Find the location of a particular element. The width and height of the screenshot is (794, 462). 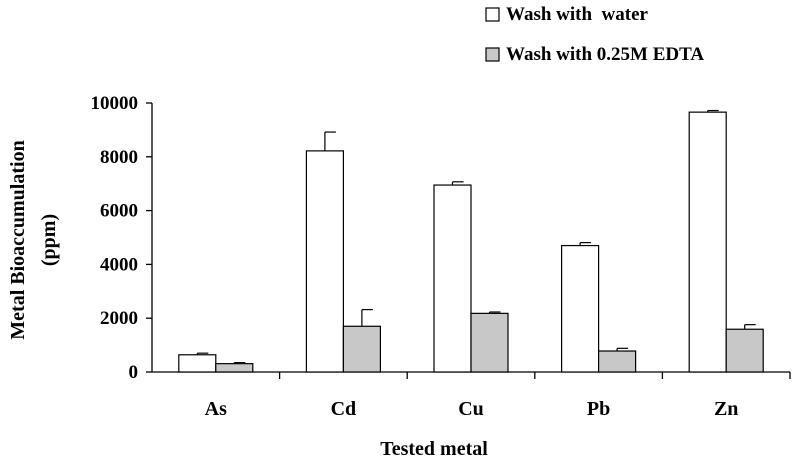

bar-zn-water is located at coordinates (707, 242).